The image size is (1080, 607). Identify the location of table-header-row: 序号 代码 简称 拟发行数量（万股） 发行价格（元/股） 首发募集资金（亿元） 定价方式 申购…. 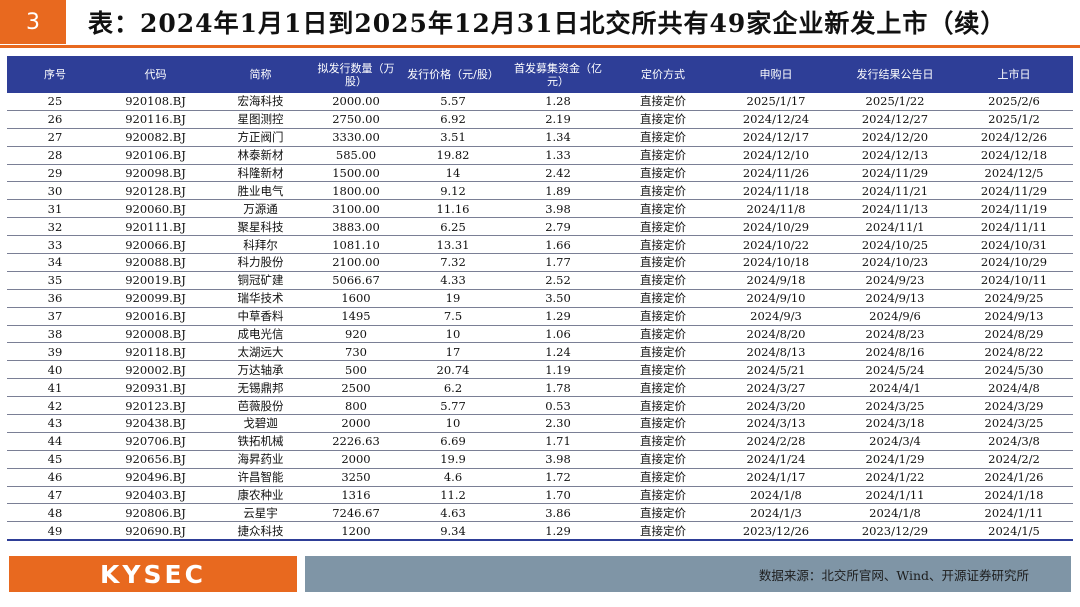
(540, 74).